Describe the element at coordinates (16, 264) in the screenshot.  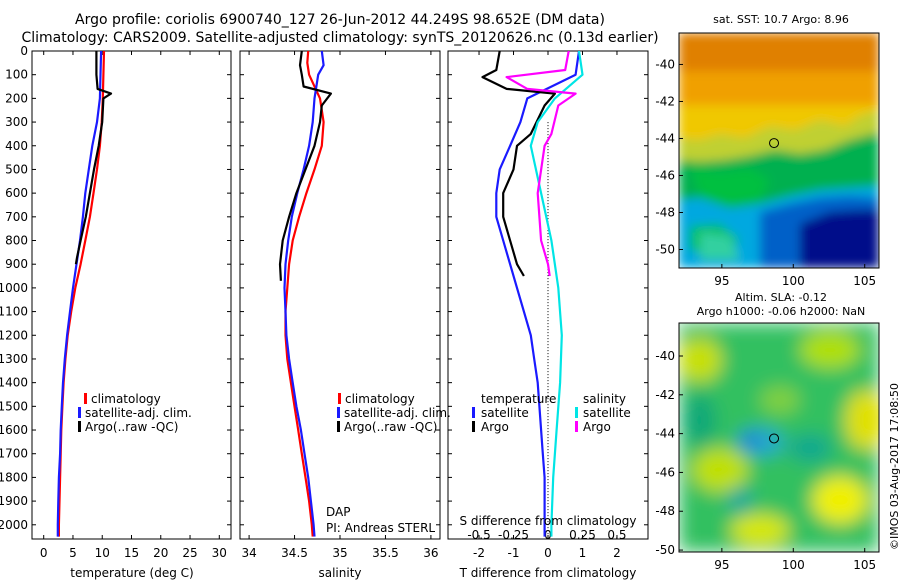
I see `depth-tick-label: 900` at that location.